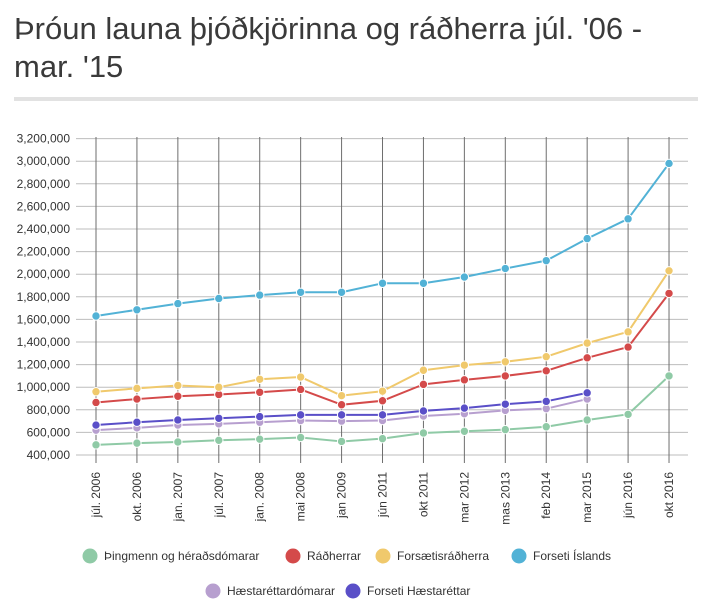 The width and height of the screenshot is (713, 607). I want to click on x-tick-label: jún 2016, so click(628, 495).